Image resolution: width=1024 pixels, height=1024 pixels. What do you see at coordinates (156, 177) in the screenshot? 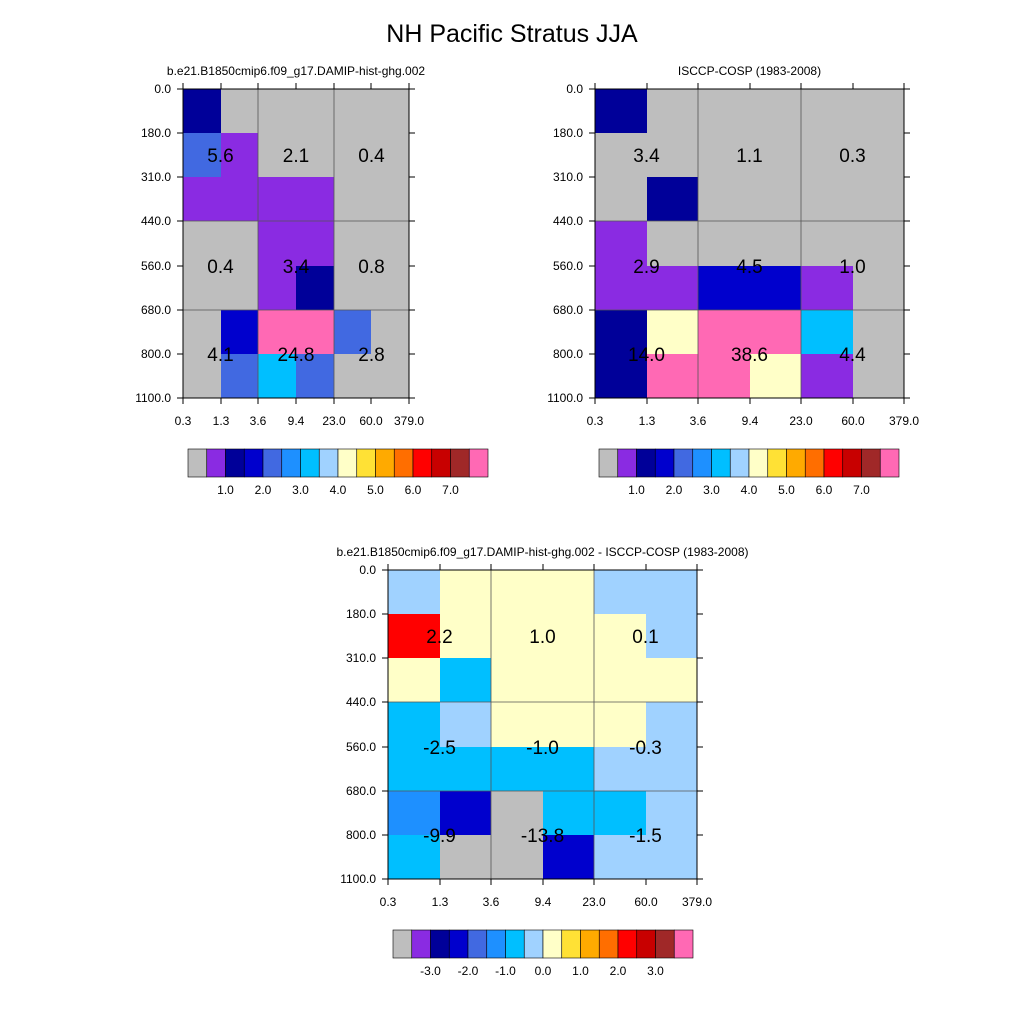
I see `y-tick-label: 310.0` at bounding box center [156, 177].